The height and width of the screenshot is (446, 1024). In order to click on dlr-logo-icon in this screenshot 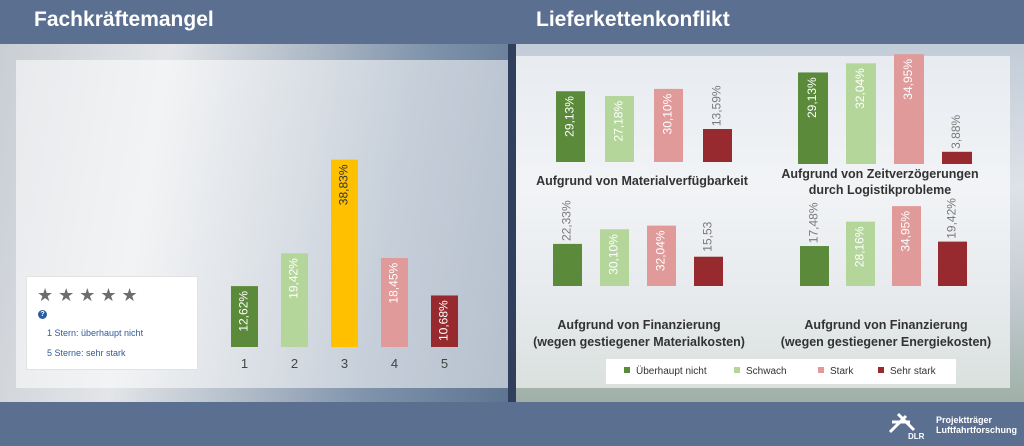, I will do `click(949, 425)`.